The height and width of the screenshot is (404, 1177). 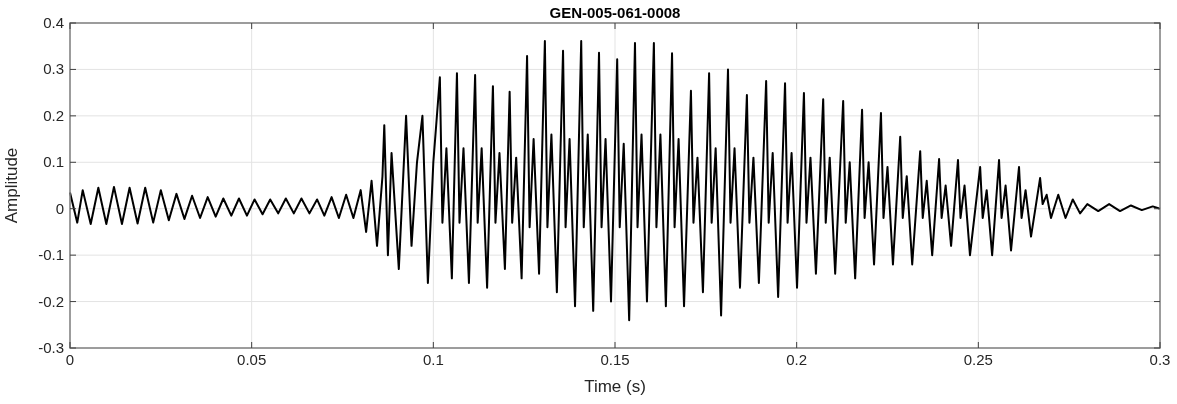 I want to click on x-tick-label: 0.05, so click(x=252, y=359).